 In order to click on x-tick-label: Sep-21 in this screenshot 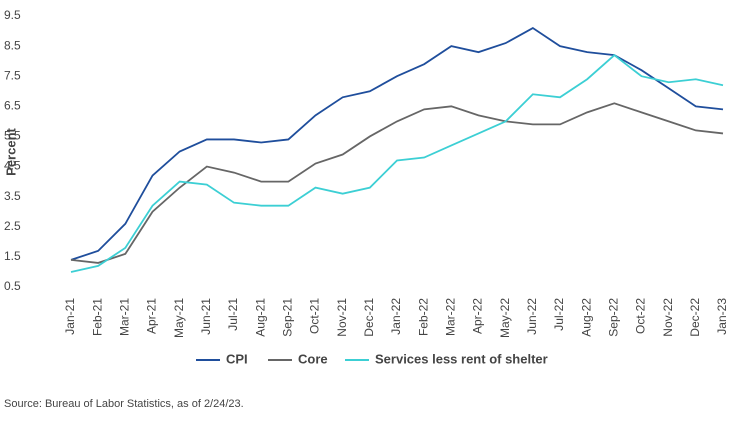, I will do `click(288, 317)`.